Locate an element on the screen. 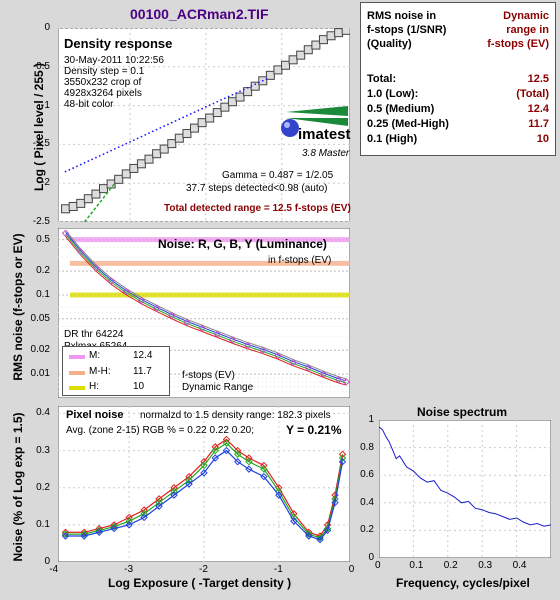  density-info-line: 30-May-2011 10:22:56 is located at coordinates (114, 60).